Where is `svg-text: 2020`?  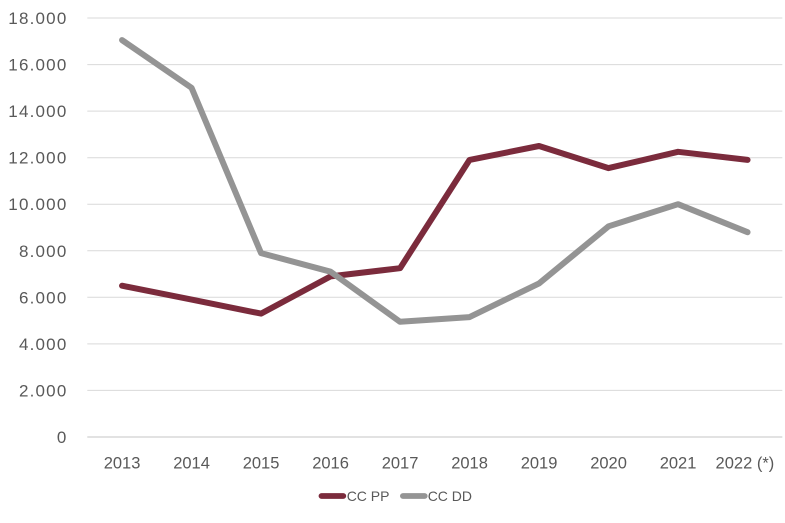 svg-text: 2020 is located at coordinates (608, 464).